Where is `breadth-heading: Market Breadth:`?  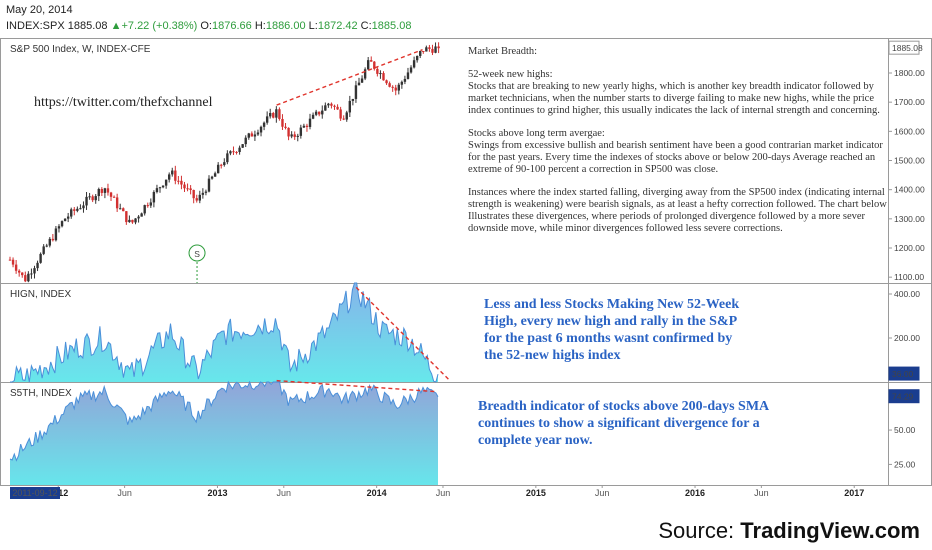 breadth-heading: Market Breadth: is located at coordinates (503, 51).